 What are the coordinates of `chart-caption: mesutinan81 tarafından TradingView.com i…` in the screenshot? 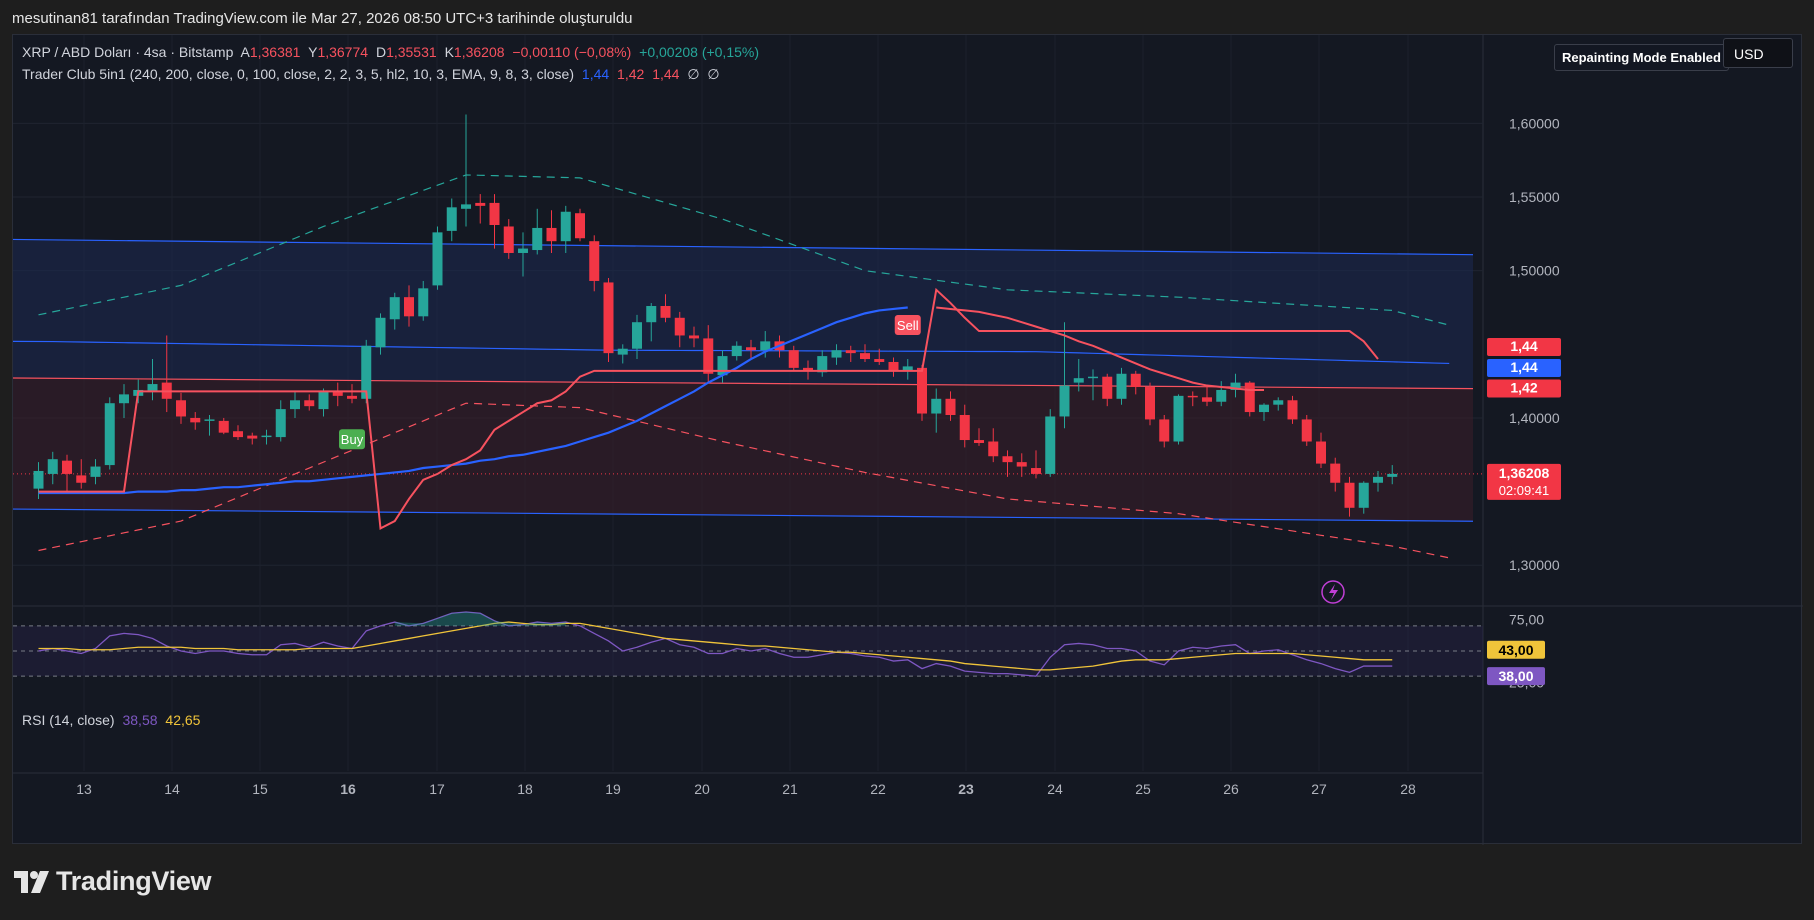 It's located at (322, 18).